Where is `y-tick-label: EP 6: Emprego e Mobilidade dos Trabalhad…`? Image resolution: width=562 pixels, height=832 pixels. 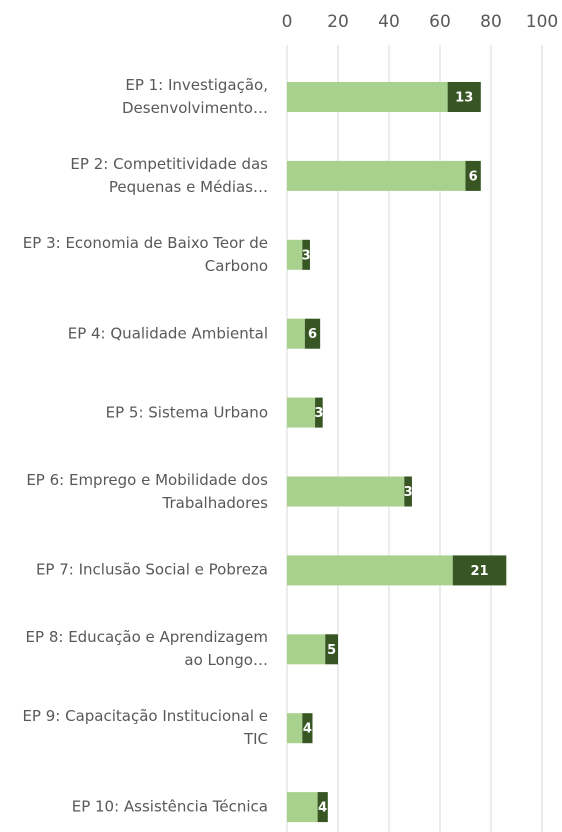 y-tick-label: EP 6: Emprego e Mobilidade dos Trabalhad… is located at coordinates (147, 491).